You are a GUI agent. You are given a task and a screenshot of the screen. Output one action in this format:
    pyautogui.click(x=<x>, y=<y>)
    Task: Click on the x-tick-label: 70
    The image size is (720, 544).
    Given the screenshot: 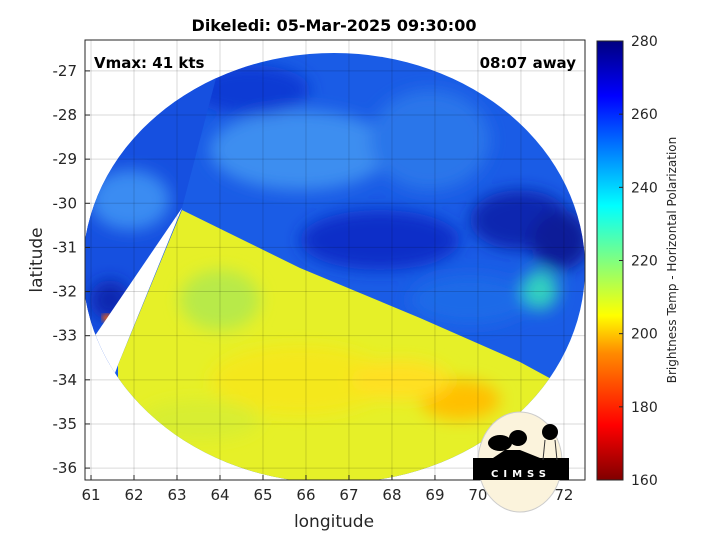 What is the action you would take?
    pyautogui.click(x=477, y=495)
    